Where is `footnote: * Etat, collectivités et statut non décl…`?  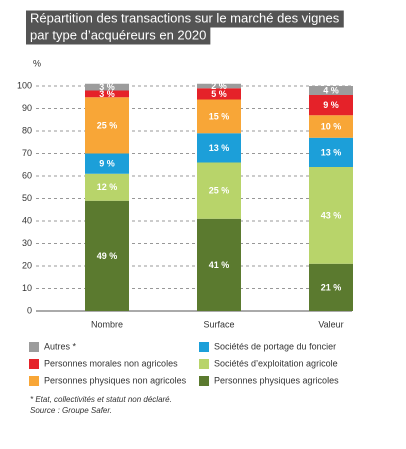
footnote: * Etat, collectivités et statut non décl… is located at coordinates (101, 399).